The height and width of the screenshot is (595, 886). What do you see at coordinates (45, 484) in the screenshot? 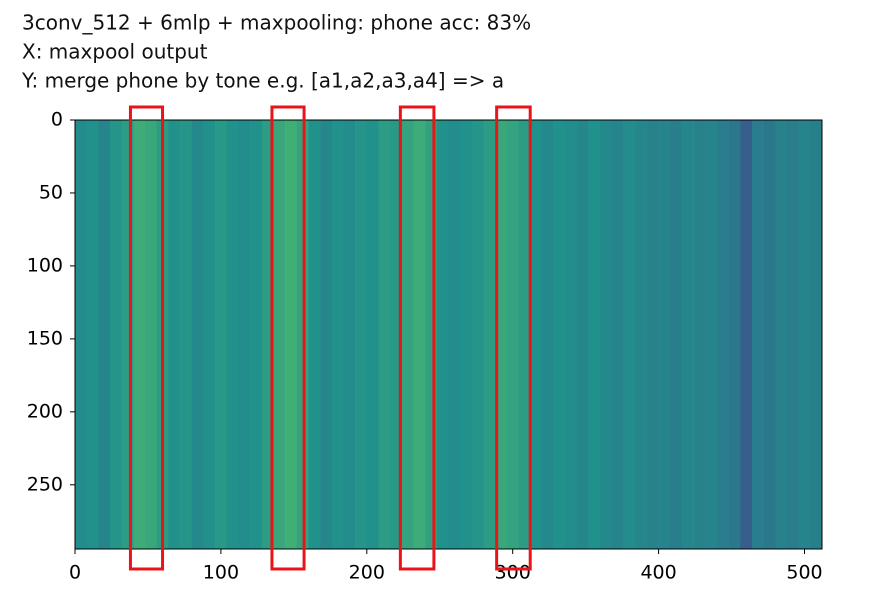
I see `y-tick-label: 250` at bounding box center [45, 484].